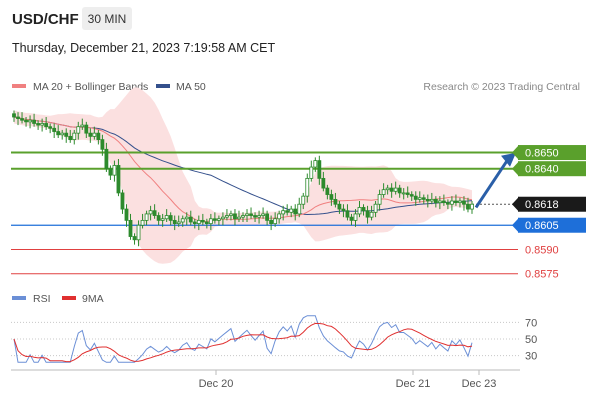  What do you see at coordinates (216, 384) in the screenshot?
I see `x-tick-label: Dec 20` at bounding box center [216, 384].